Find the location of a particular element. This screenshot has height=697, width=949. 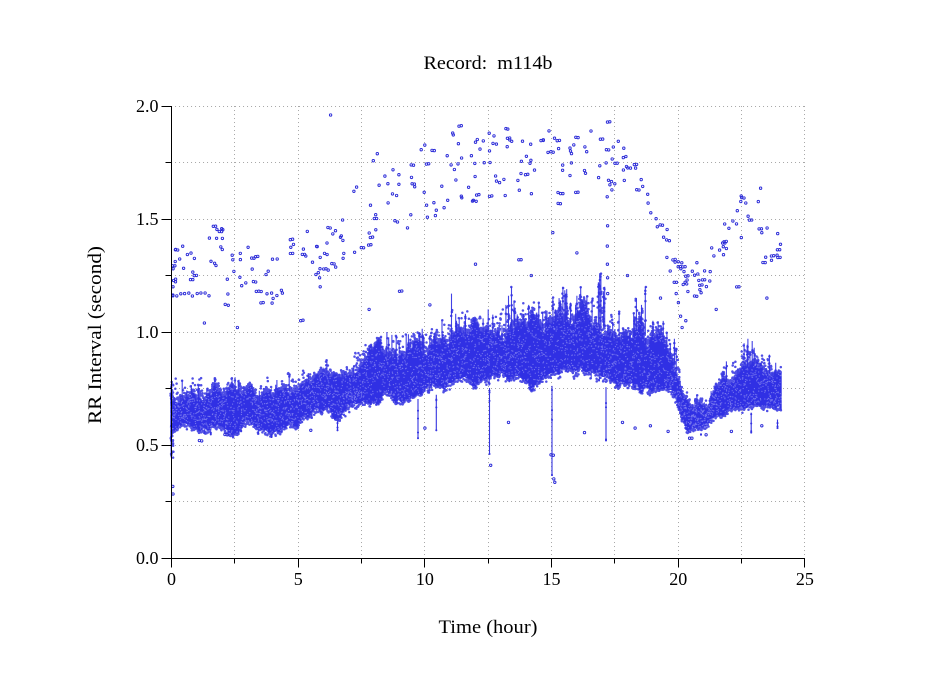

svg-text: Time (hour) is located at coordinates (488, 627).